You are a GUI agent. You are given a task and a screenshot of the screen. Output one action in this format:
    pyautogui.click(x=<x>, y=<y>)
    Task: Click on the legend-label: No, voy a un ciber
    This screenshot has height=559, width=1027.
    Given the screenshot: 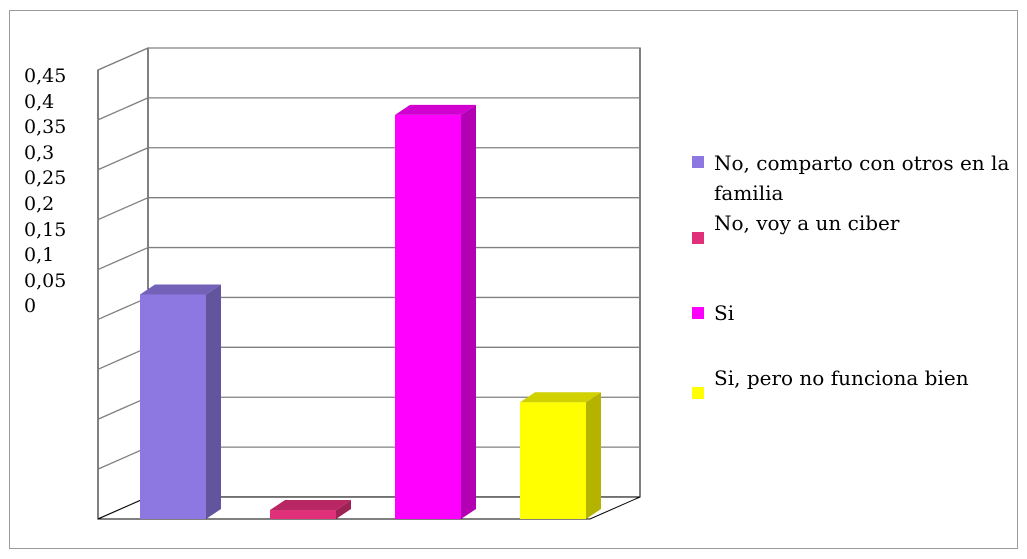 What is the action you would take?
    pyautogui.click(x=807, y=223)
    